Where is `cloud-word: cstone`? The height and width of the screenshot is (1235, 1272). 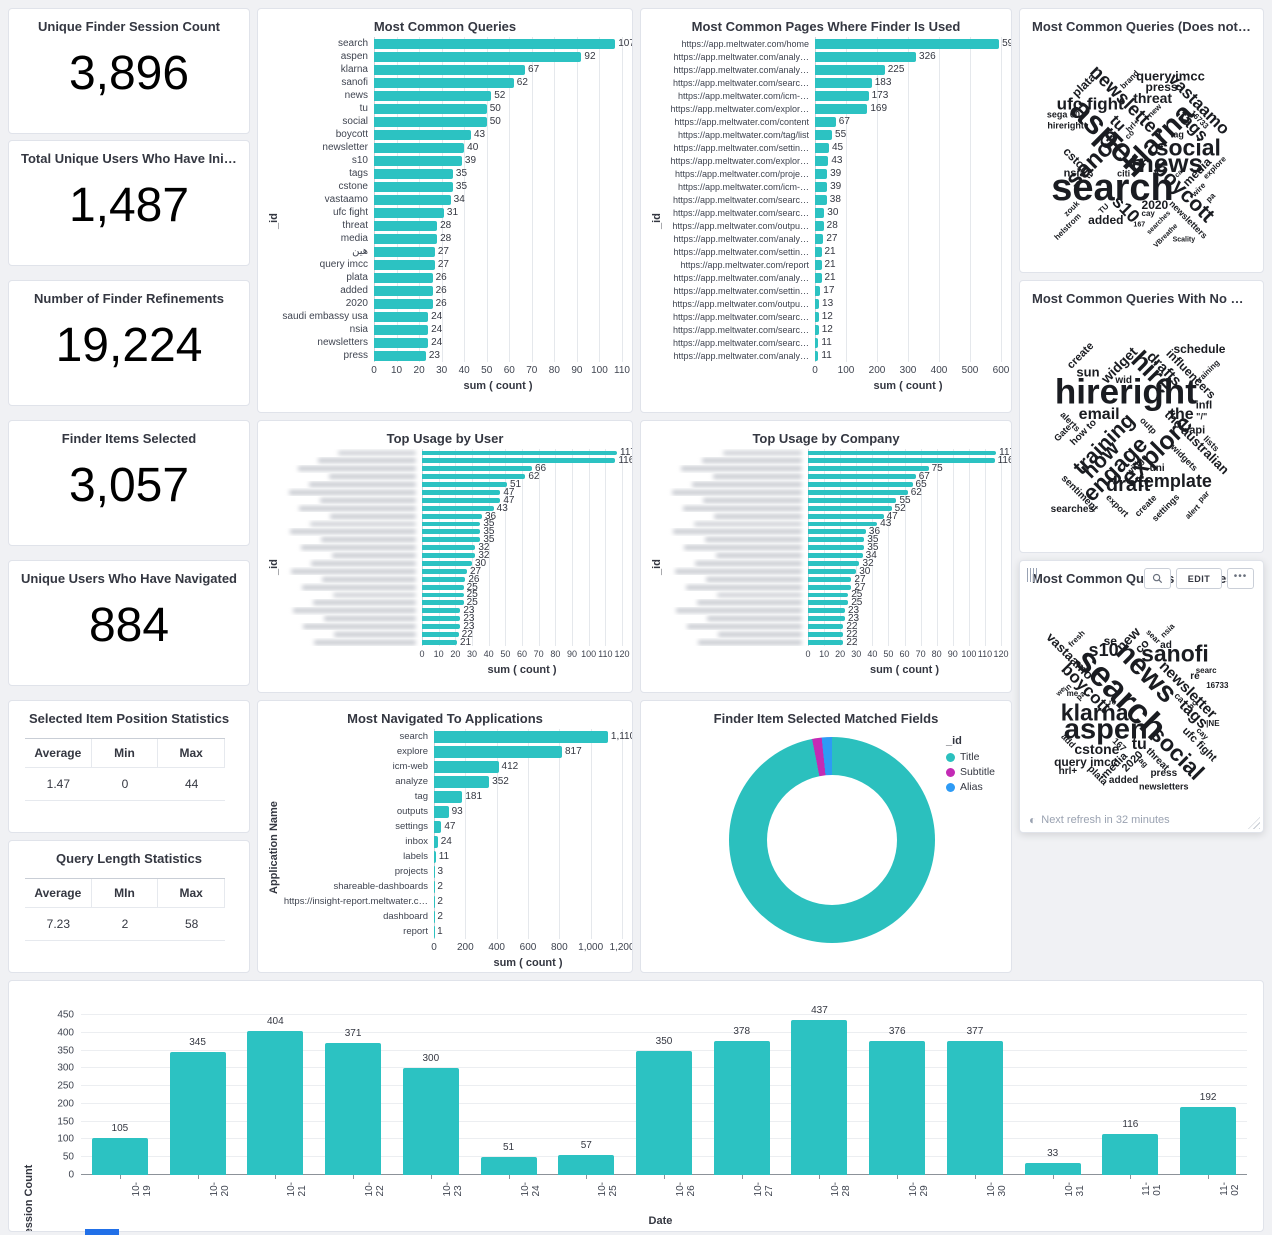
cloud-word: cstone is located at coordinates (1097, 749).